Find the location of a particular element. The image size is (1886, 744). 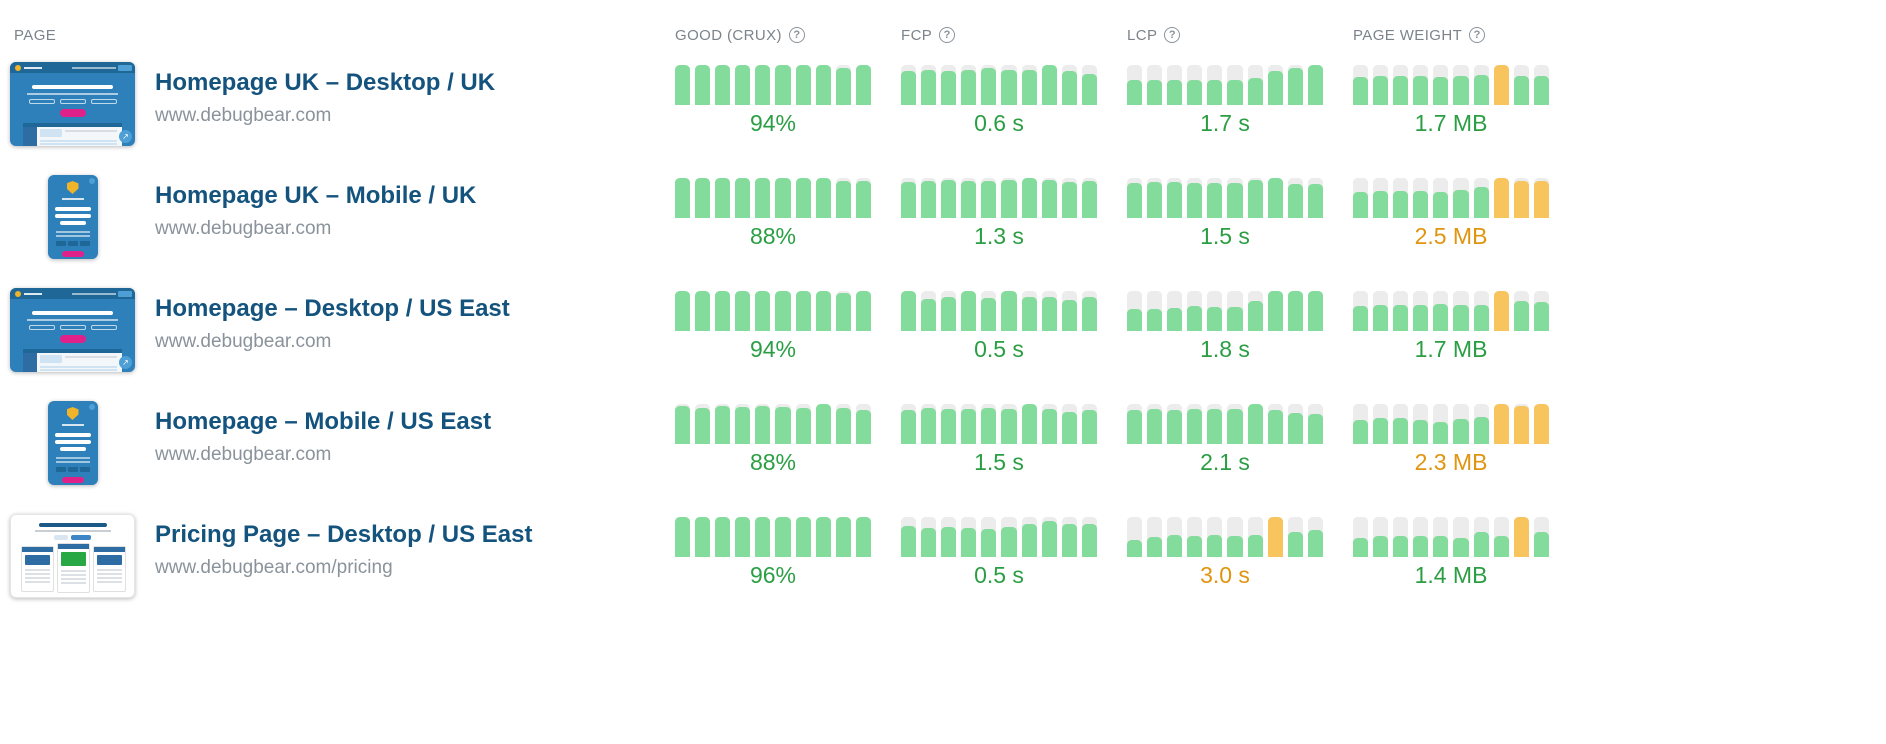

pricing-card is located at coordinates (37, 569).